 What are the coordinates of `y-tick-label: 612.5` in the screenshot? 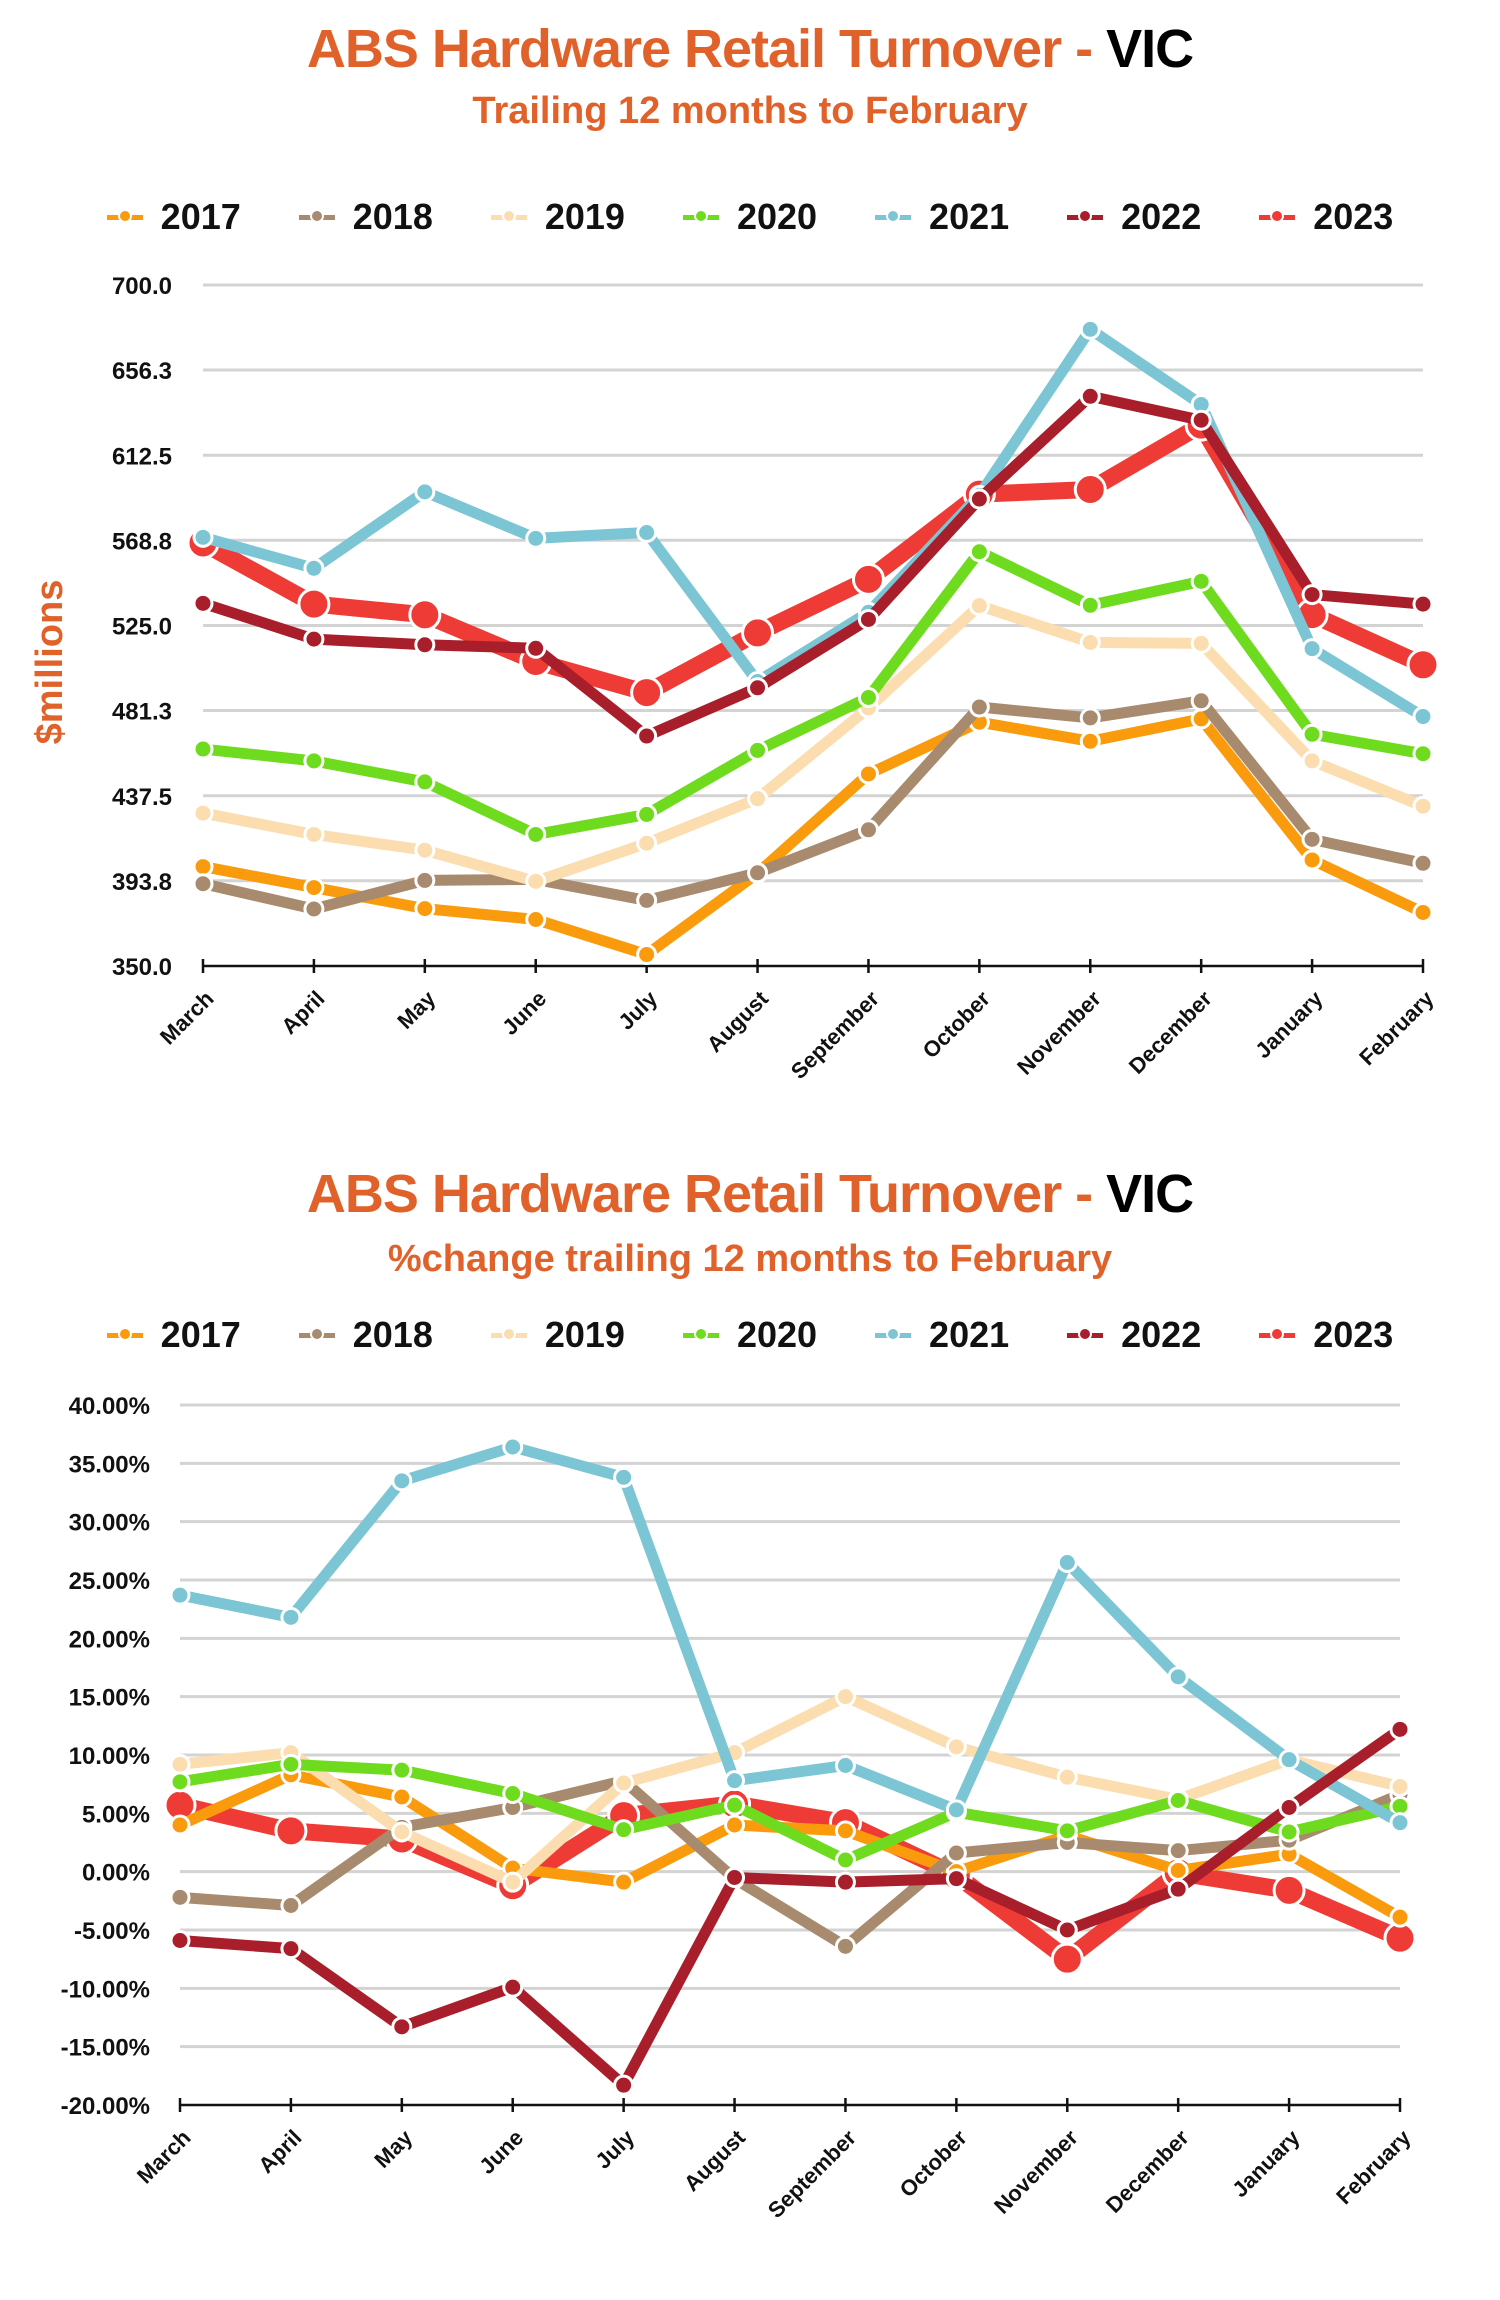 It's located at (142, 456).